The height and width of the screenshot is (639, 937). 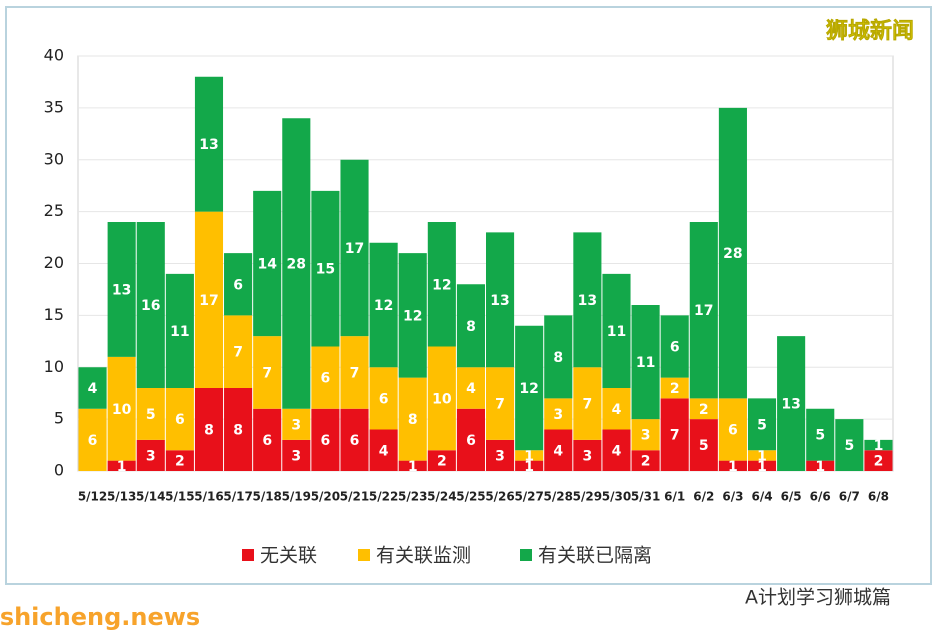 I want to click on y-tick-label: 20, so click(x=54, y=262).